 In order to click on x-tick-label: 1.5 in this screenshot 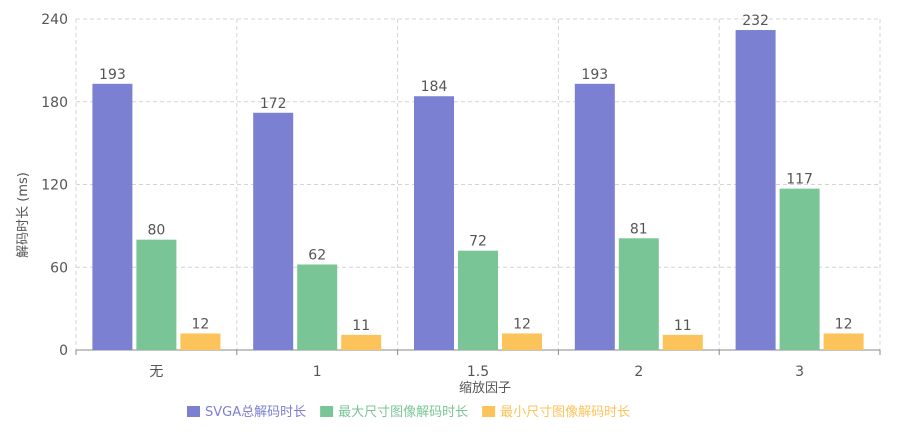, I will do `click(478, 372)`.